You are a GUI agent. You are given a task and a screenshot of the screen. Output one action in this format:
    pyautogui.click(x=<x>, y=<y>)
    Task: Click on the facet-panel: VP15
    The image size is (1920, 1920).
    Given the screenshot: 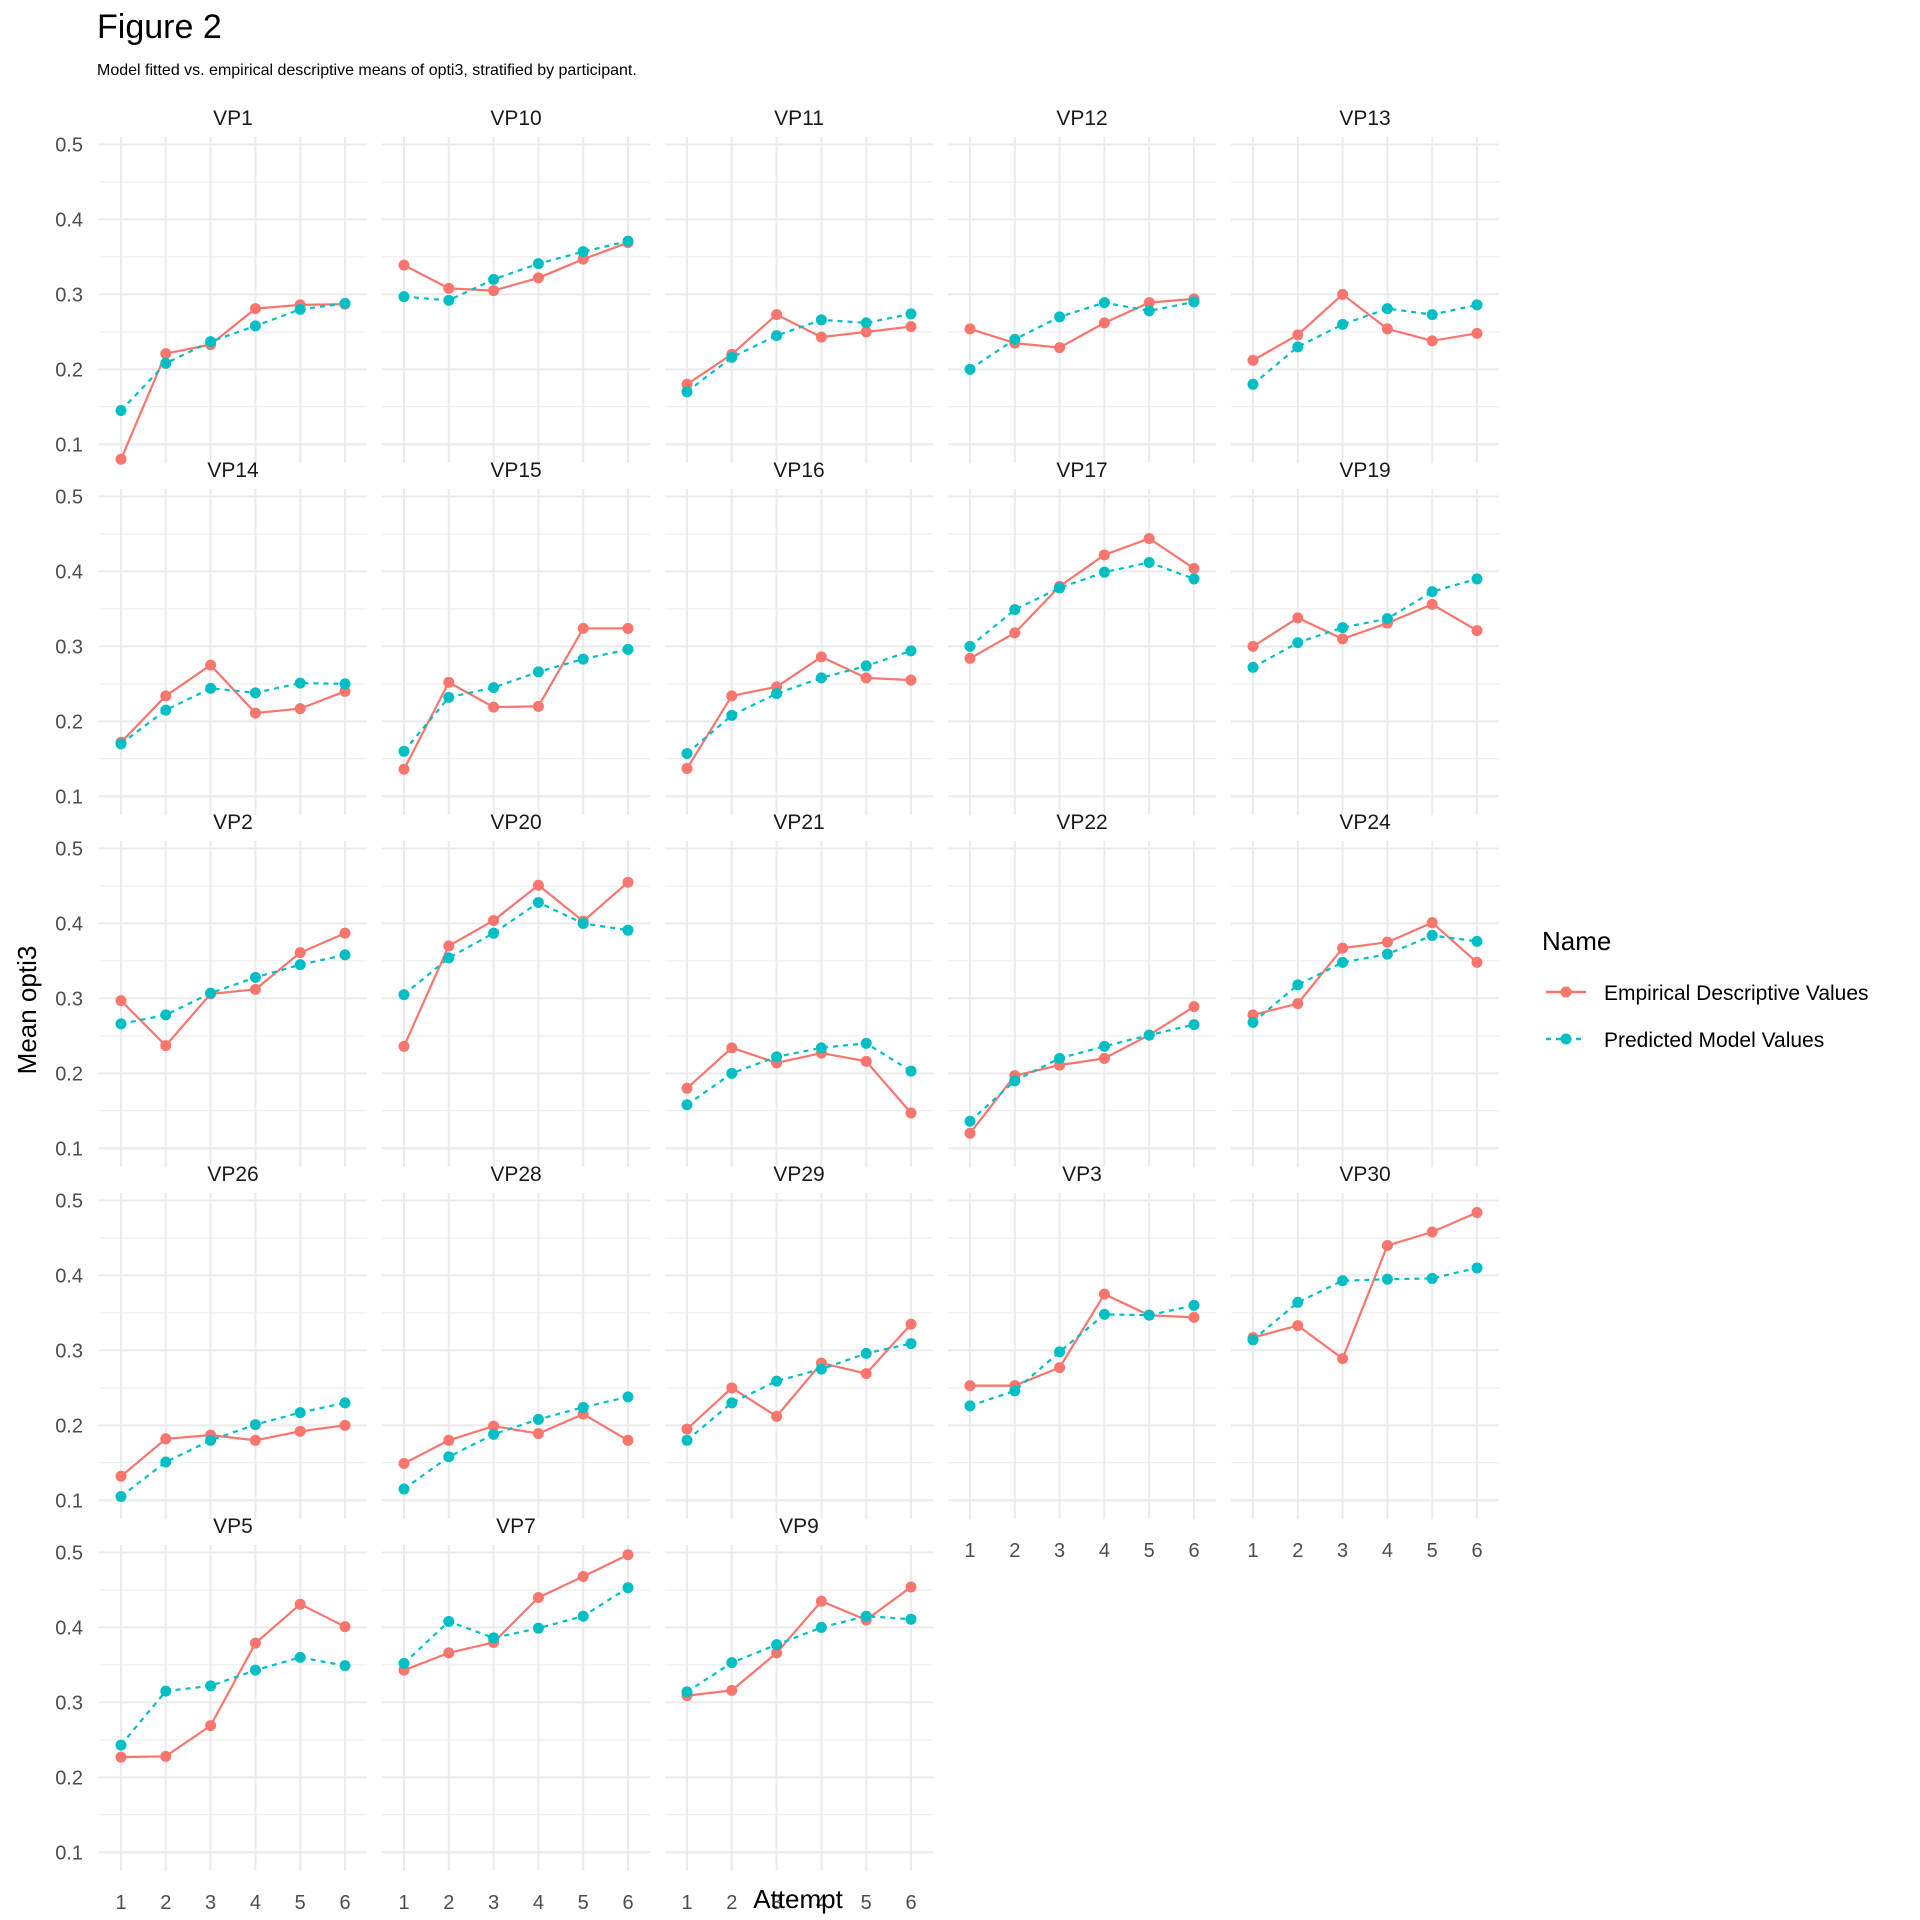 What is the action you would take?
    pyautogui.click(x=516, y=637)
    